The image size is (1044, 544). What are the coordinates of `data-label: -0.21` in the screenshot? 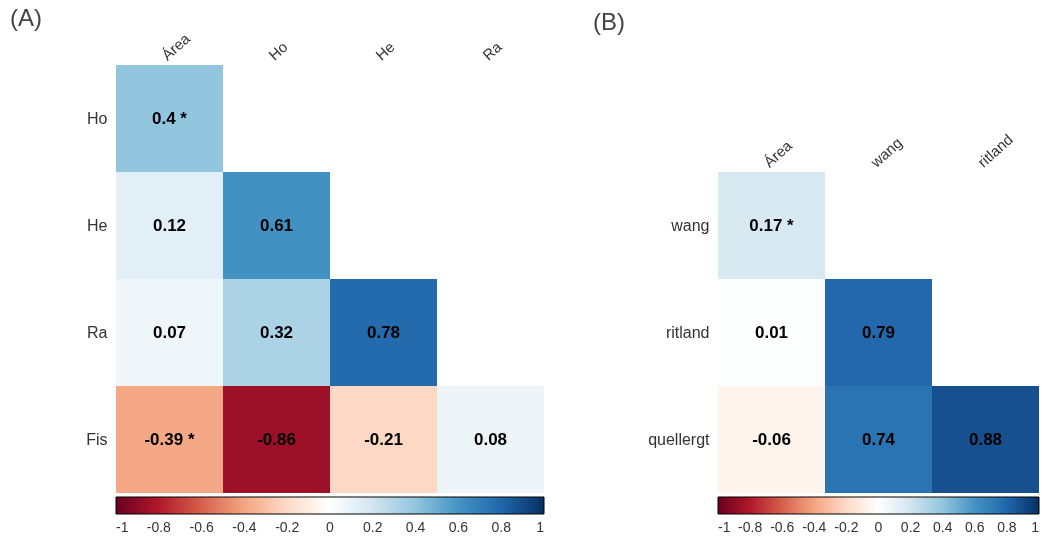 It's located at (383, 439).